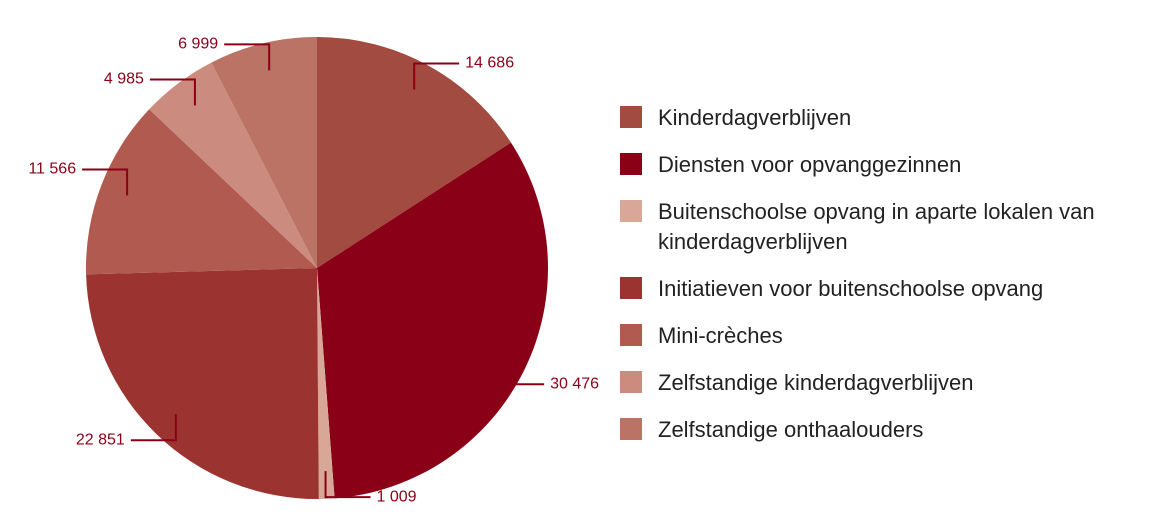 Image resolution: width=1173 pixels, height=517 pixels. I want to click on data-label: 30 476, so click(574, 384).